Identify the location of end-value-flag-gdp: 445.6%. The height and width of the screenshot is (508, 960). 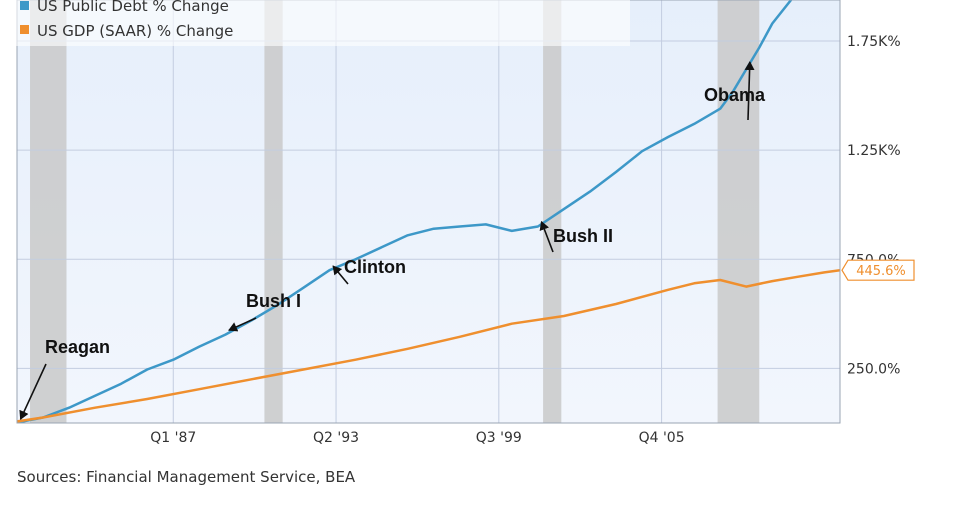
(878, 270).